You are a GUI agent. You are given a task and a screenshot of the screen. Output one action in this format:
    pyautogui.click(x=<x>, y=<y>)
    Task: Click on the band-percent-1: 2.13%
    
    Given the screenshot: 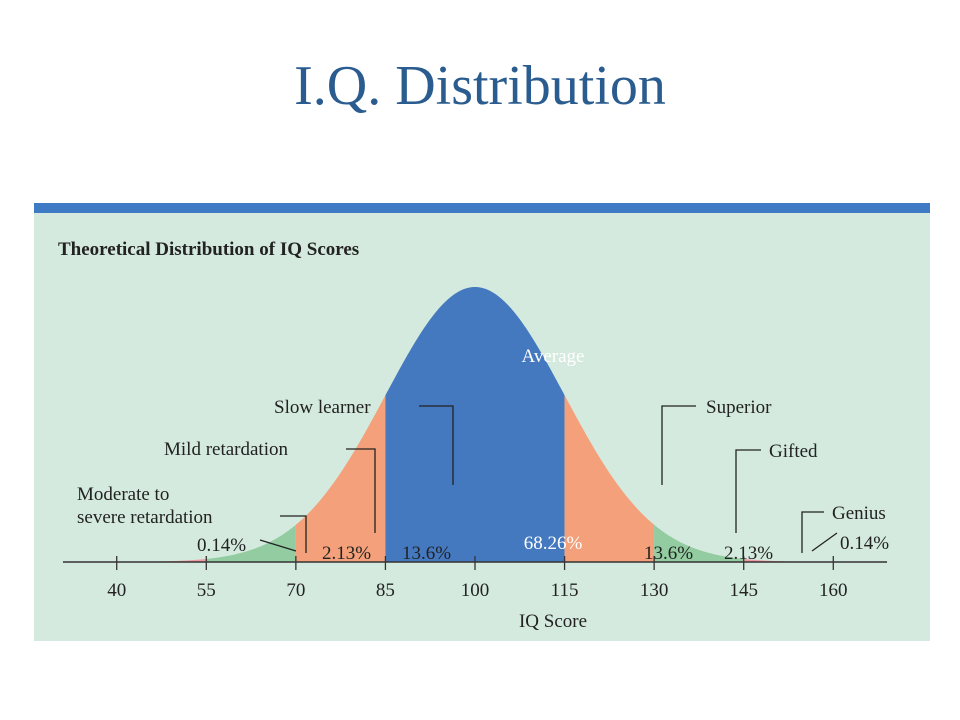 What is the action you would take?
    pyautogui.click(x=346, y=553)
    